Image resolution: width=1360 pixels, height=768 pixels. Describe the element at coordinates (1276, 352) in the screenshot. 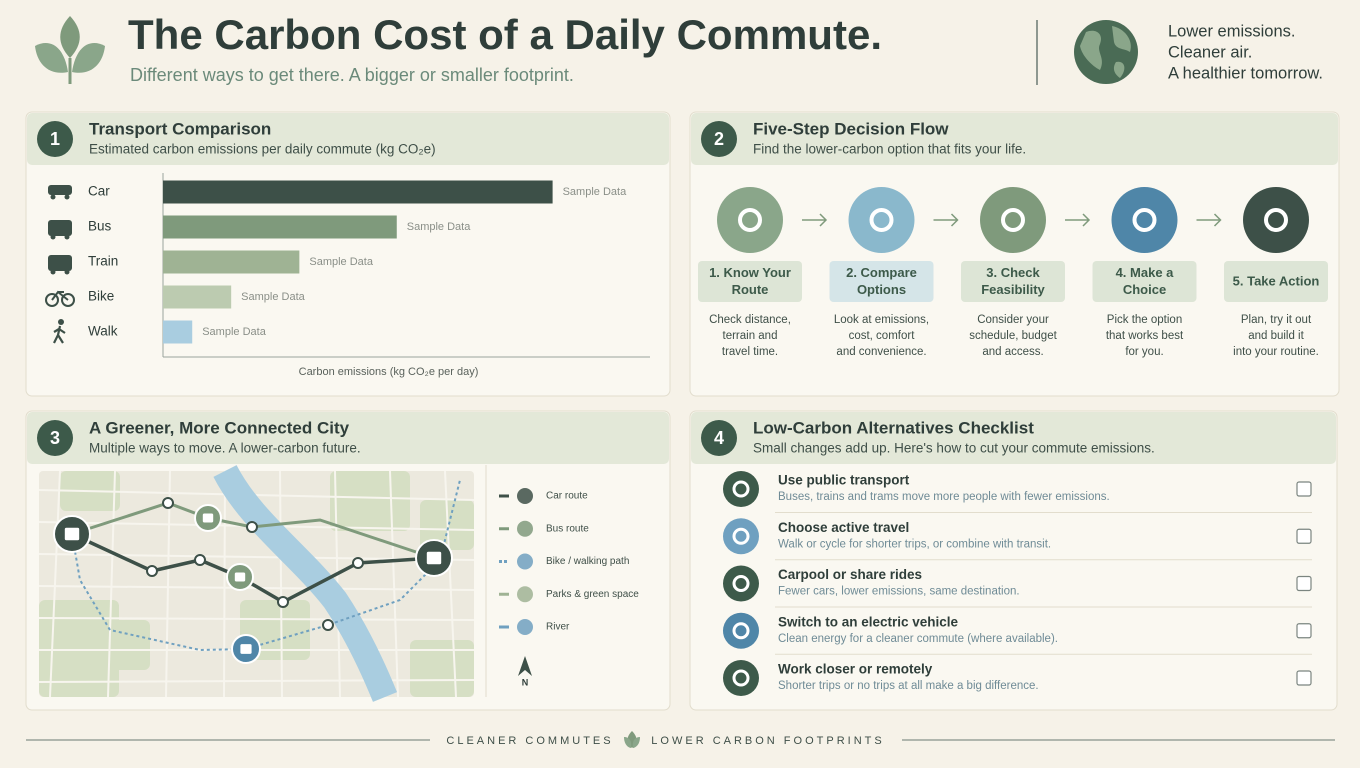

I see `step-description: into your routine.` at that location.